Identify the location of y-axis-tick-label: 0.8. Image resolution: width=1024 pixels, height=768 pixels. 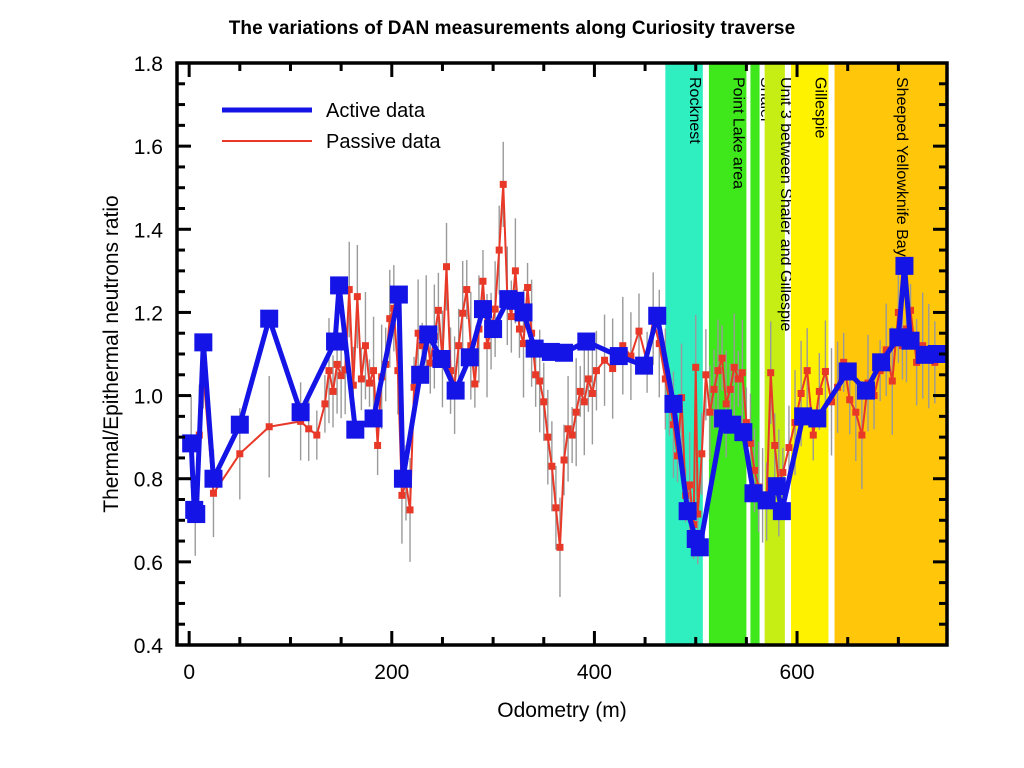
(148, 480).